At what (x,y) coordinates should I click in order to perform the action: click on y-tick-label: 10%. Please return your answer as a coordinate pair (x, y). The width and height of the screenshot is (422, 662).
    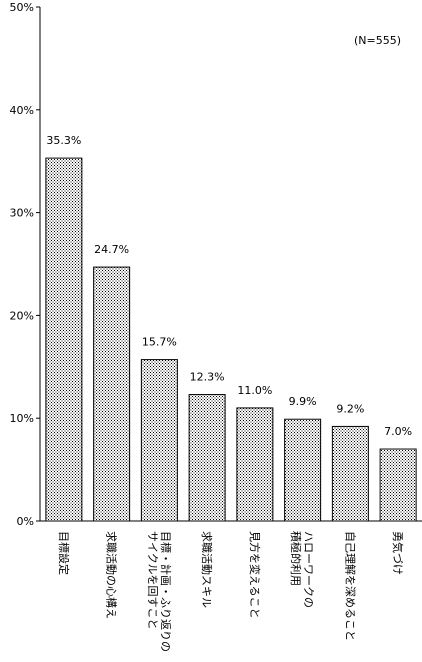
    Looking at the image, I should click on (22, 418).